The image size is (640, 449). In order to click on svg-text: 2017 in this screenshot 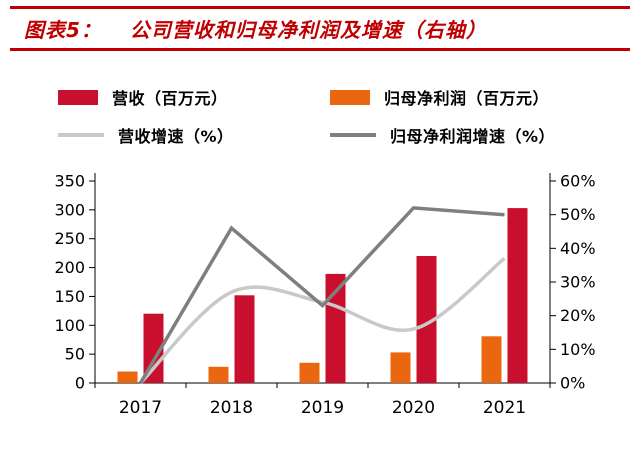, I will do `click(140, 408)`.